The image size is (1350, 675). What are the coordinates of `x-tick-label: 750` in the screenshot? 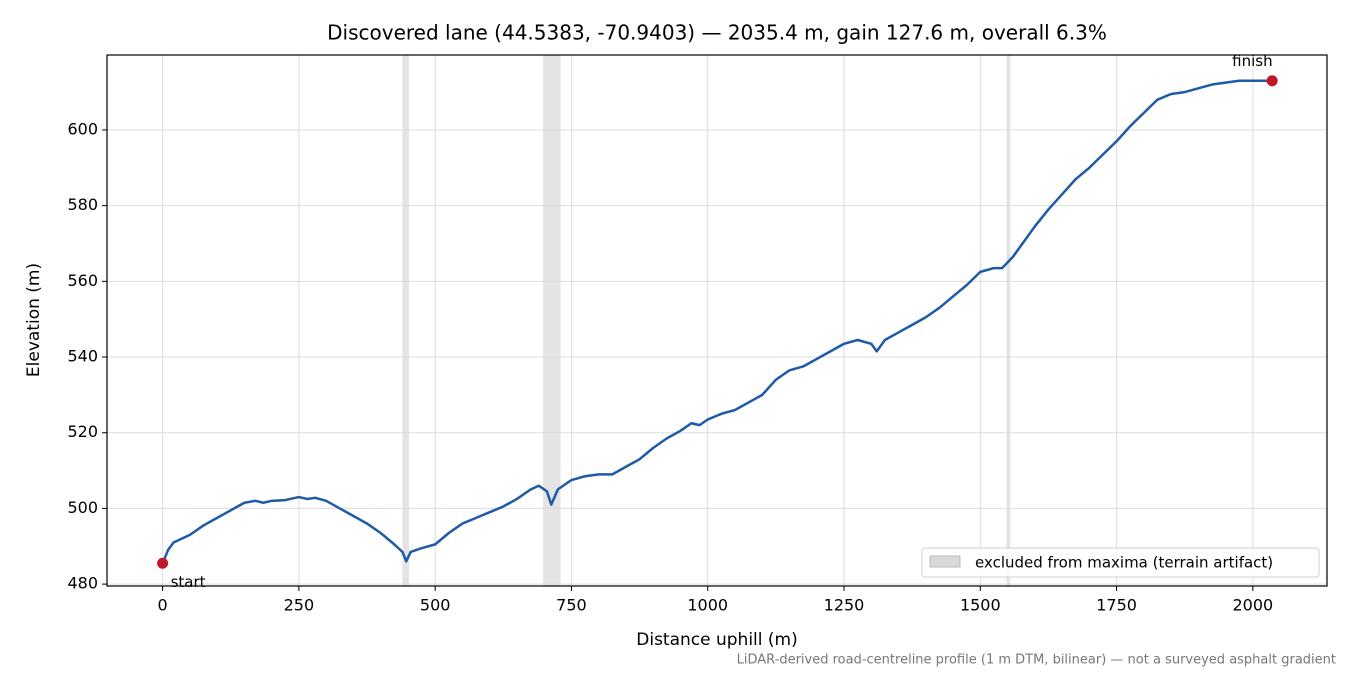 It's located at (571, 605).